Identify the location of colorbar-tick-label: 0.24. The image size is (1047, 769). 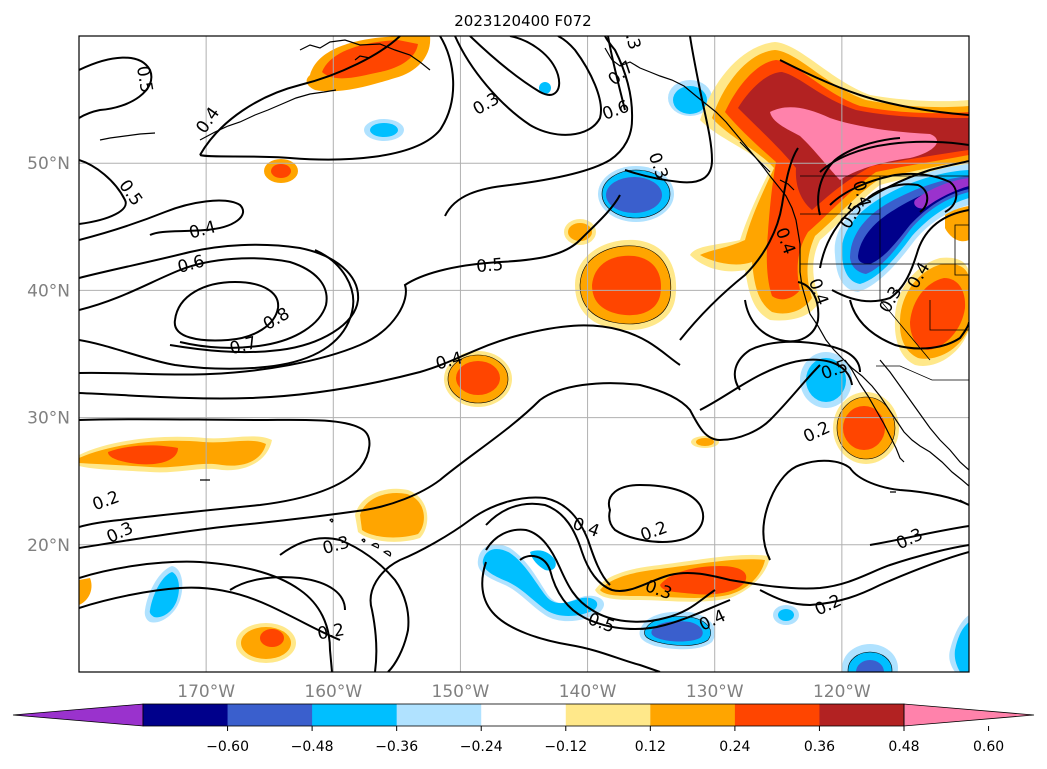
(734, 747).